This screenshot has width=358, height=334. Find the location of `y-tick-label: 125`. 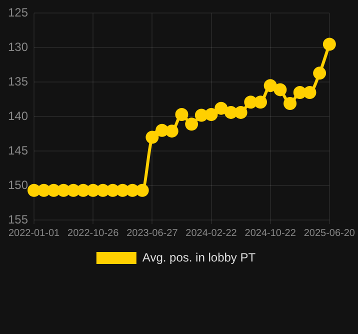

y-tick-label: 125 is located at coordinates (18, 13).